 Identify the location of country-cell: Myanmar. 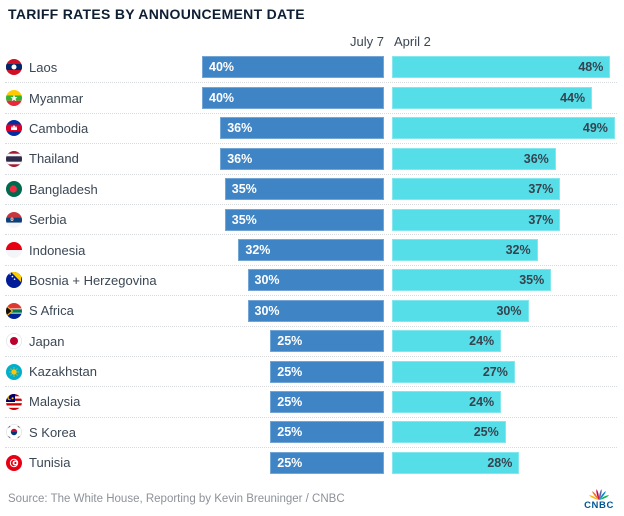
(102, 98).